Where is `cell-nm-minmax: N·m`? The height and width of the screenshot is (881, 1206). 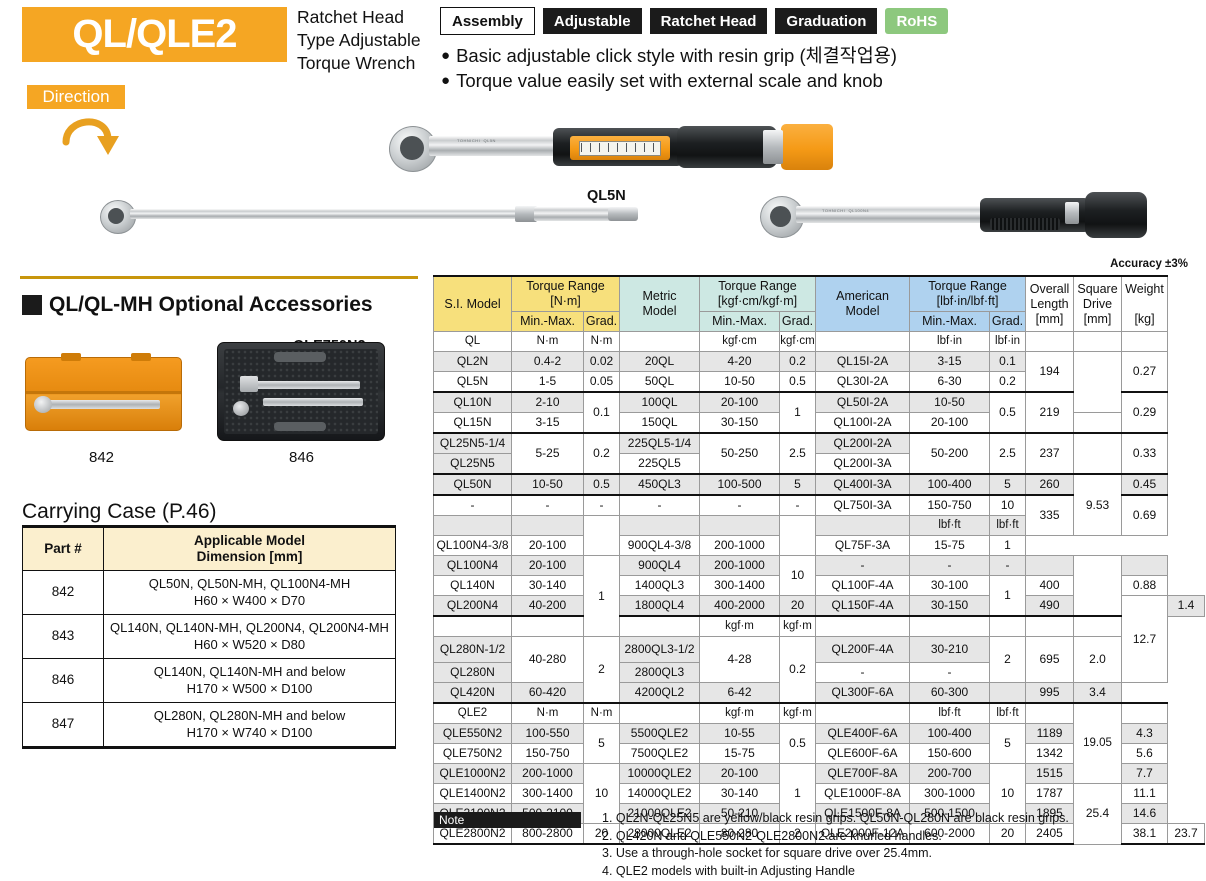 cell-nm-minmax: N·m is located at coordinates (547, 713).